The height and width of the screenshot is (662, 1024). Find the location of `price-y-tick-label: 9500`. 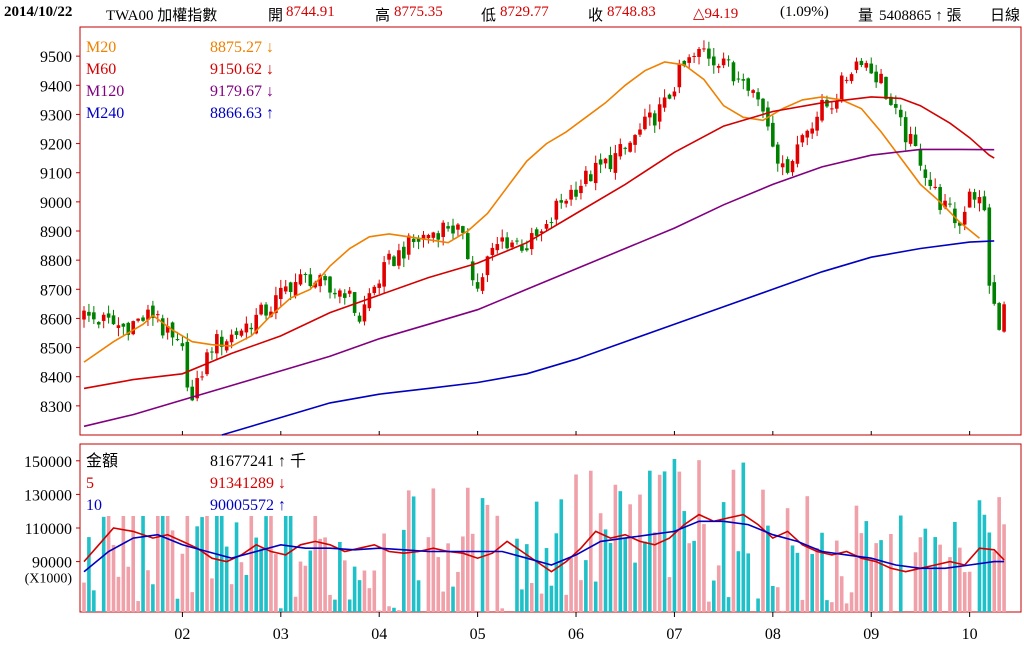

price-y-tick-label: 9500 is located at coordinates (56, 57).